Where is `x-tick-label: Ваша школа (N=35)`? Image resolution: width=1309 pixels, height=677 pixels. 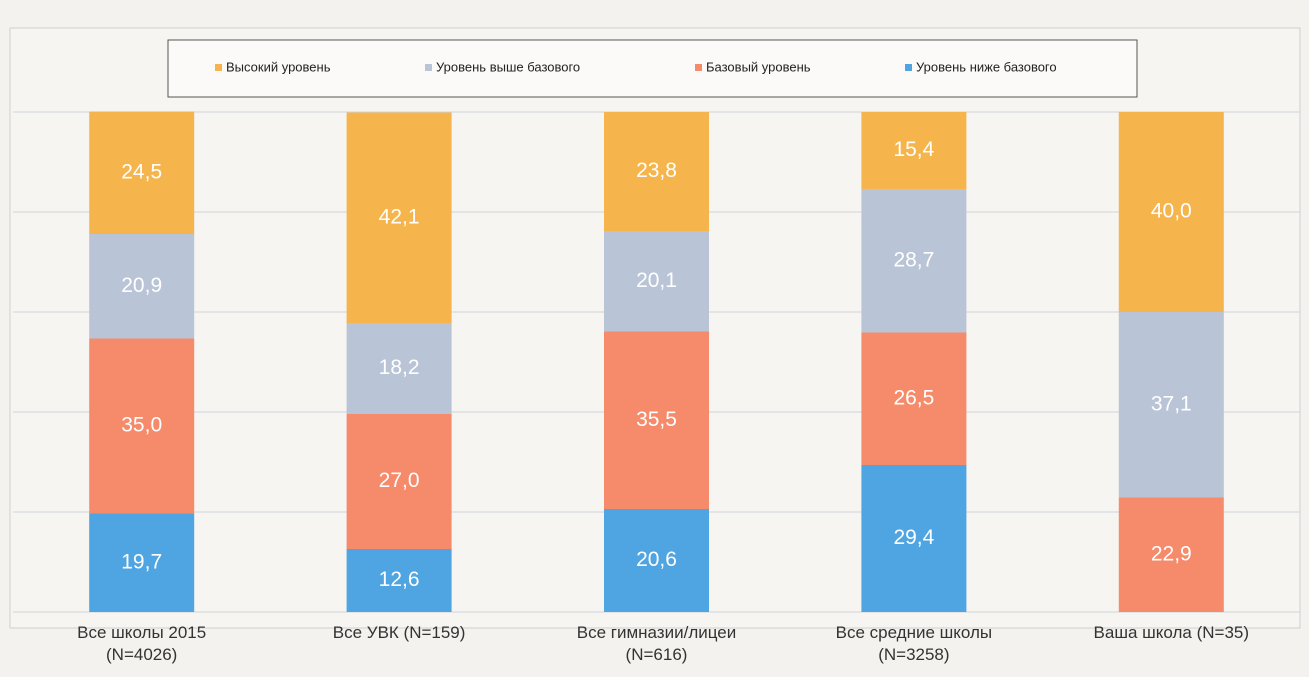 x-tick-label: Ваша школа (N=35) is located at coordinates (1171, 632).